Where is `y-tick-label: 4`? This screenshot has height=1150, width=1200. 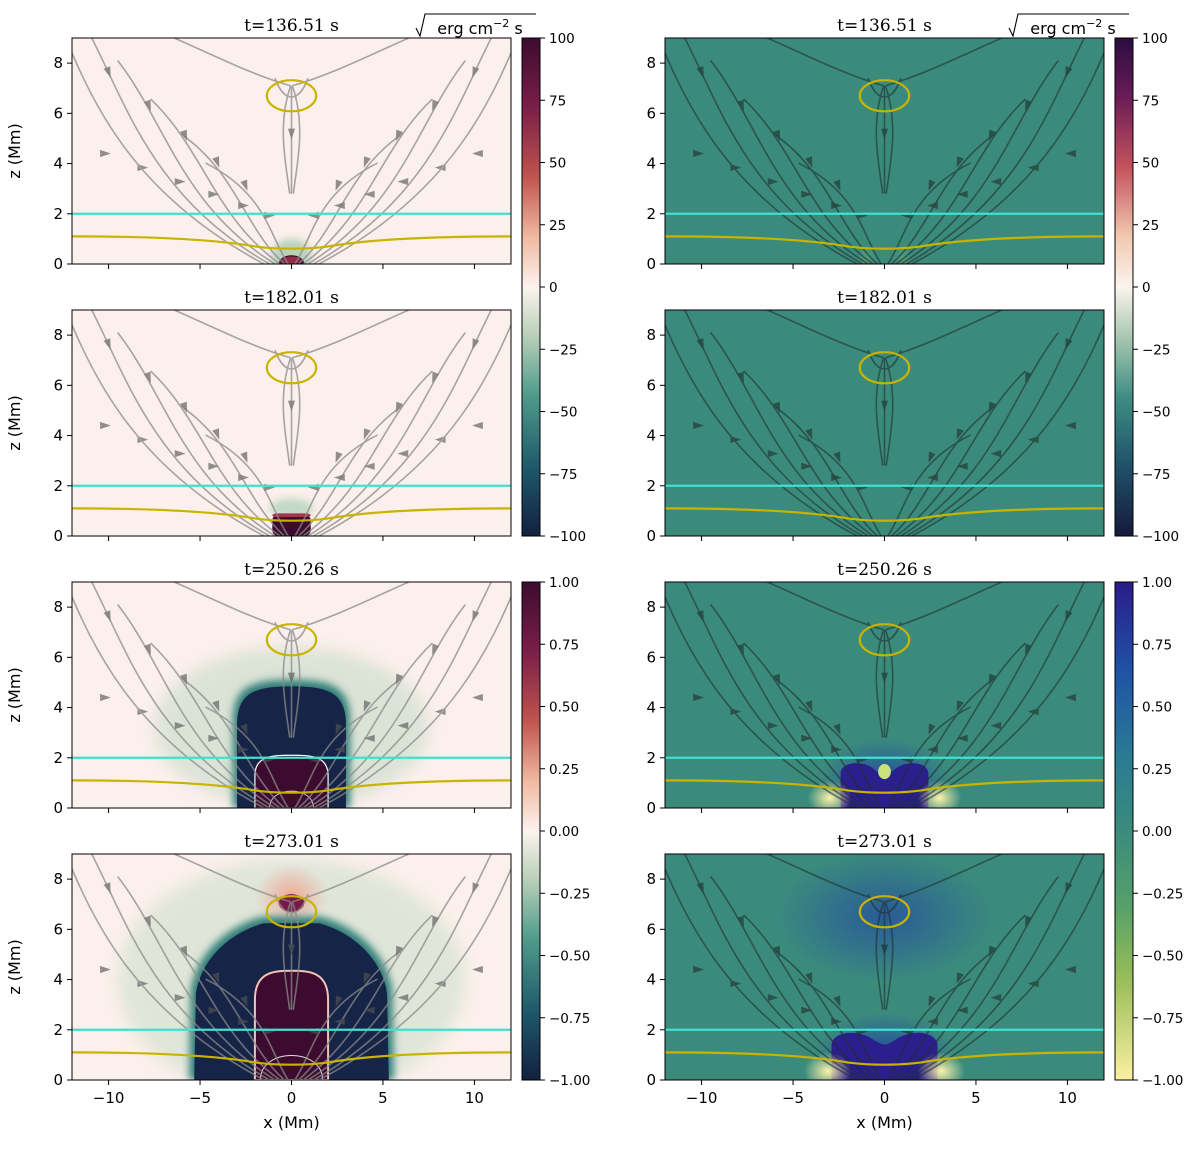 y-tick-label: 4 is located at coordinates (58, 436).